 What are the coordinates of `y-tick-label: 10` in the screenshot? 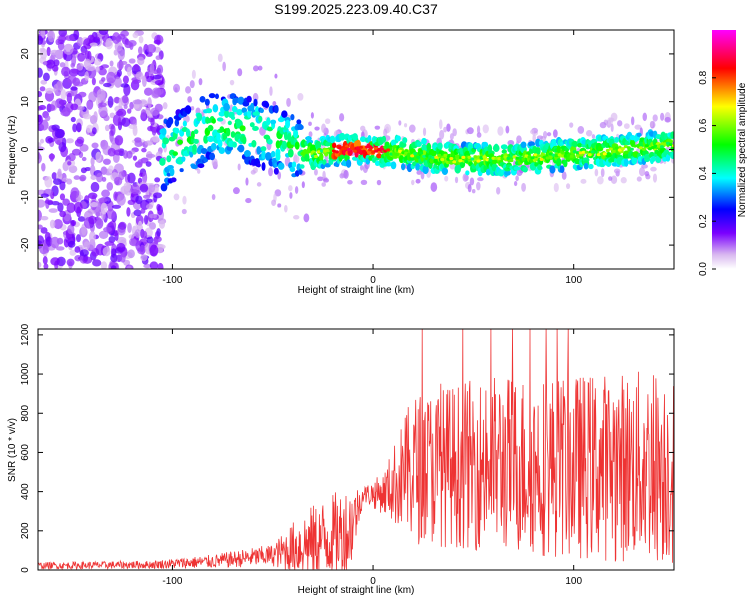 It's located at (25, 102).